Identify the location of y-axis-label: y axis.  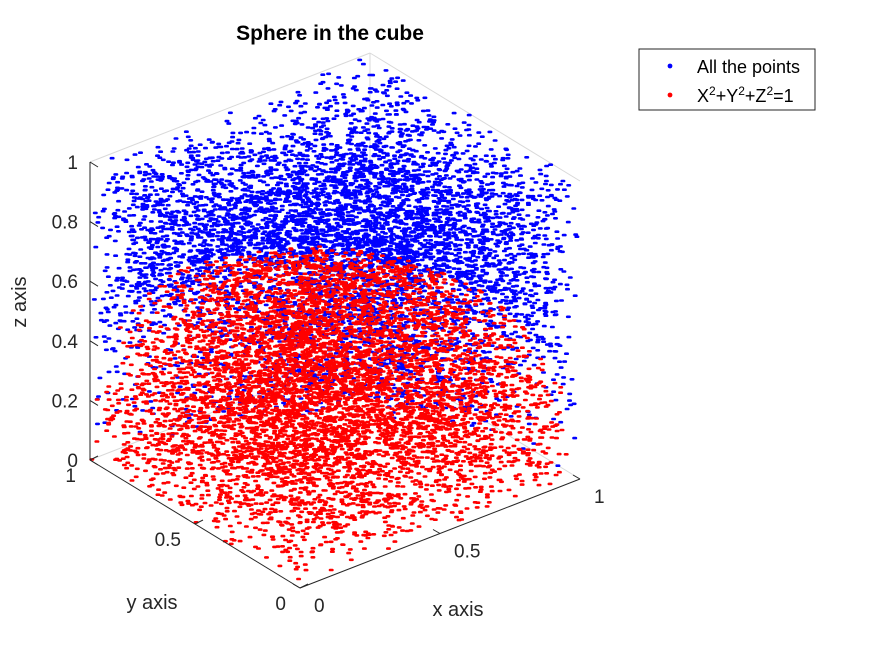
(151, 603).